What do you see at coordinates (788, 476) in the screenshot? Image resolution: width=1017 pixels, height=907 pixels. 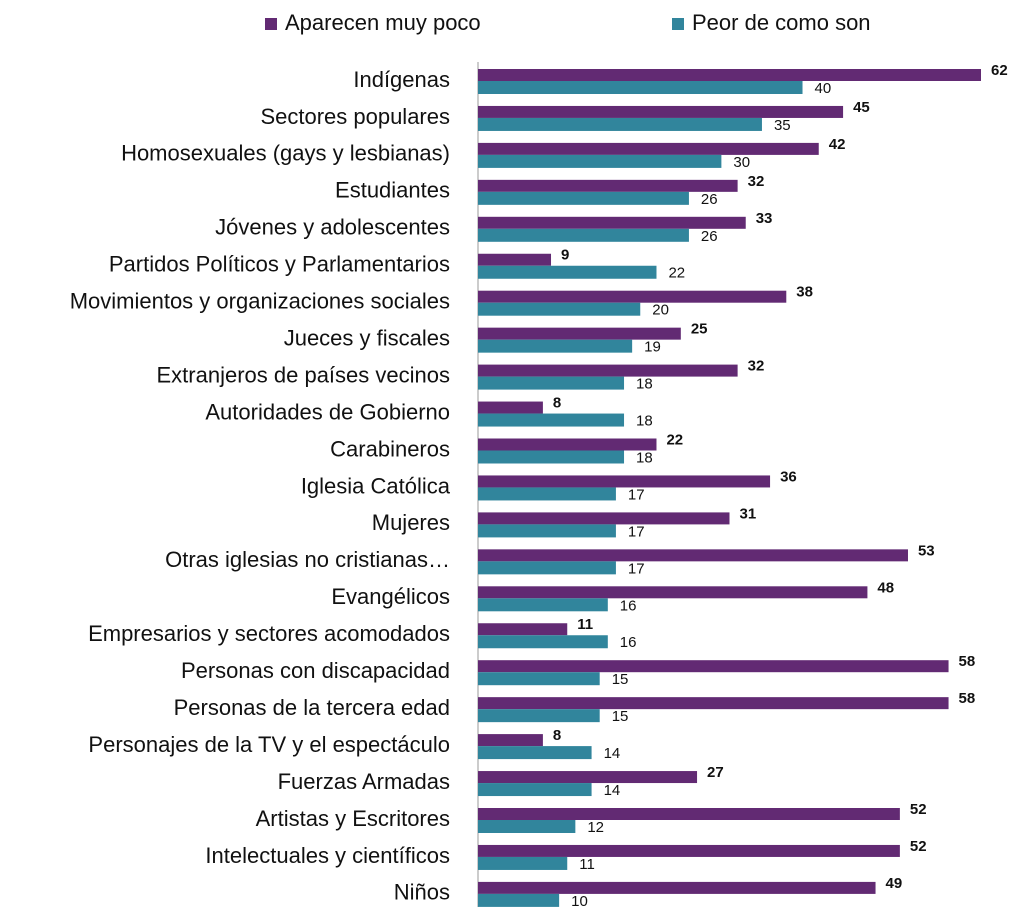 I see `value-label: 36` at bounding box center [788, 476].